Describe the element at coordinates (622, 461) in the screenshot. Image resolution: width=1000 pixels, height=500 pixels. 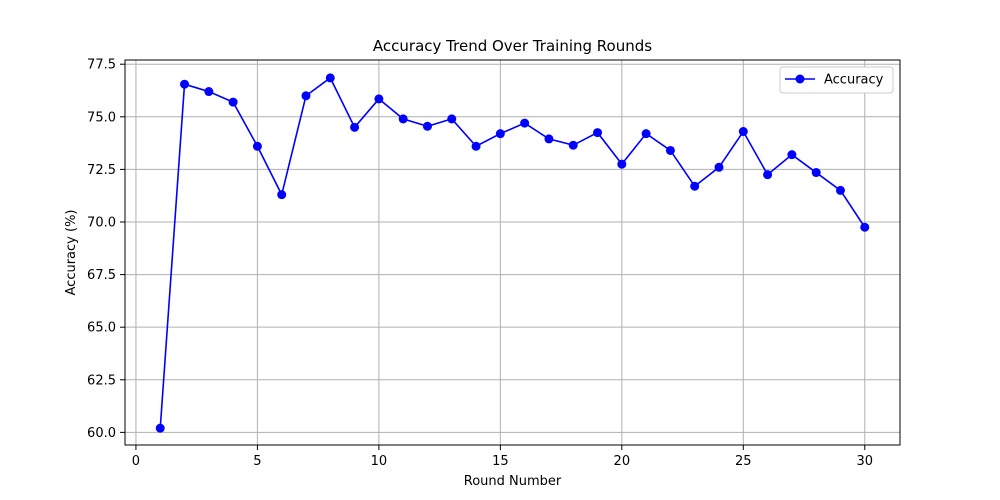
I see `x-tick-label: 20` at that location.